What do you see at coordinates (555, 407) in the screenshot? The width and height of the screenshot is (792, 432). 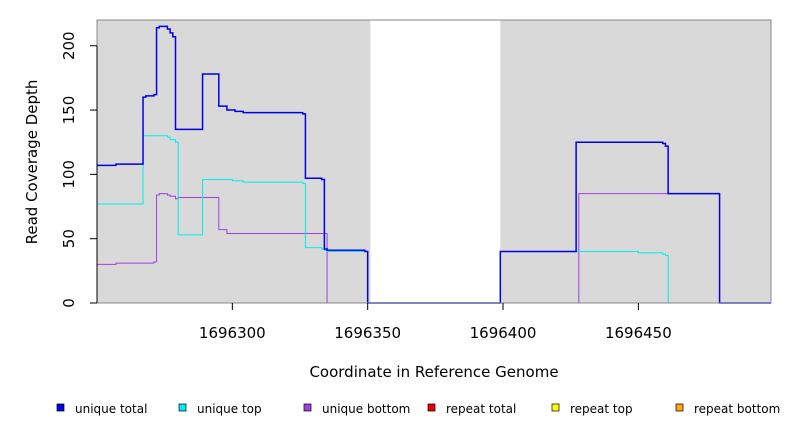 I see `legend-swatch-repeat-top` at bounding box center [555, 407].